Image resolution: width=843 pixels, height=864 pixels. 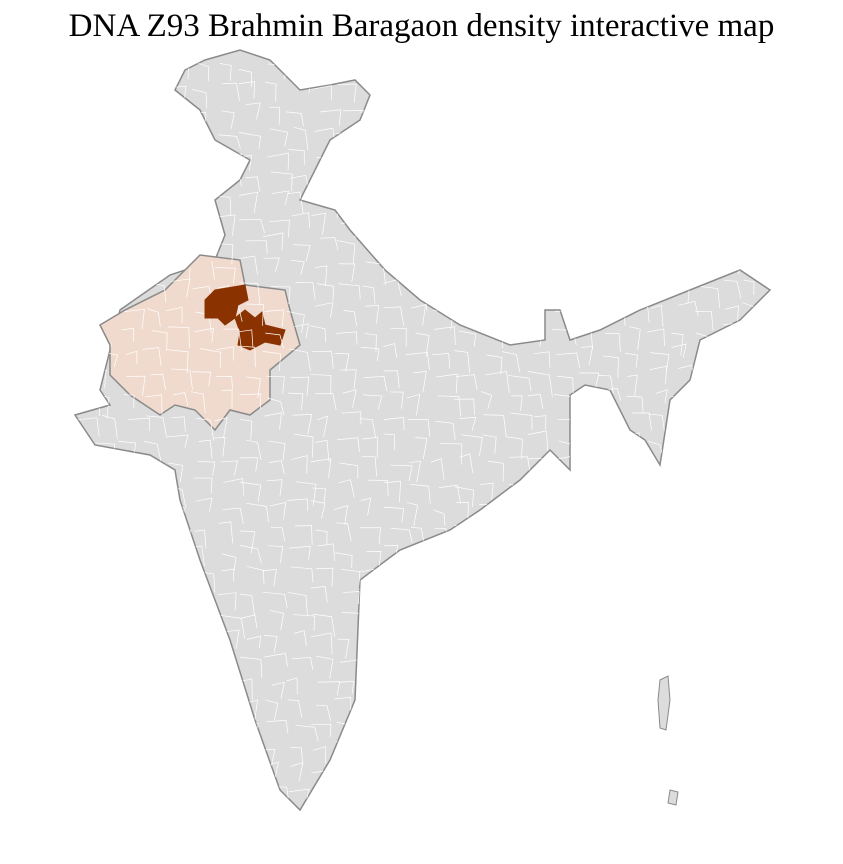 I want to click on region-district-high-south, so click(x=260, y=330).